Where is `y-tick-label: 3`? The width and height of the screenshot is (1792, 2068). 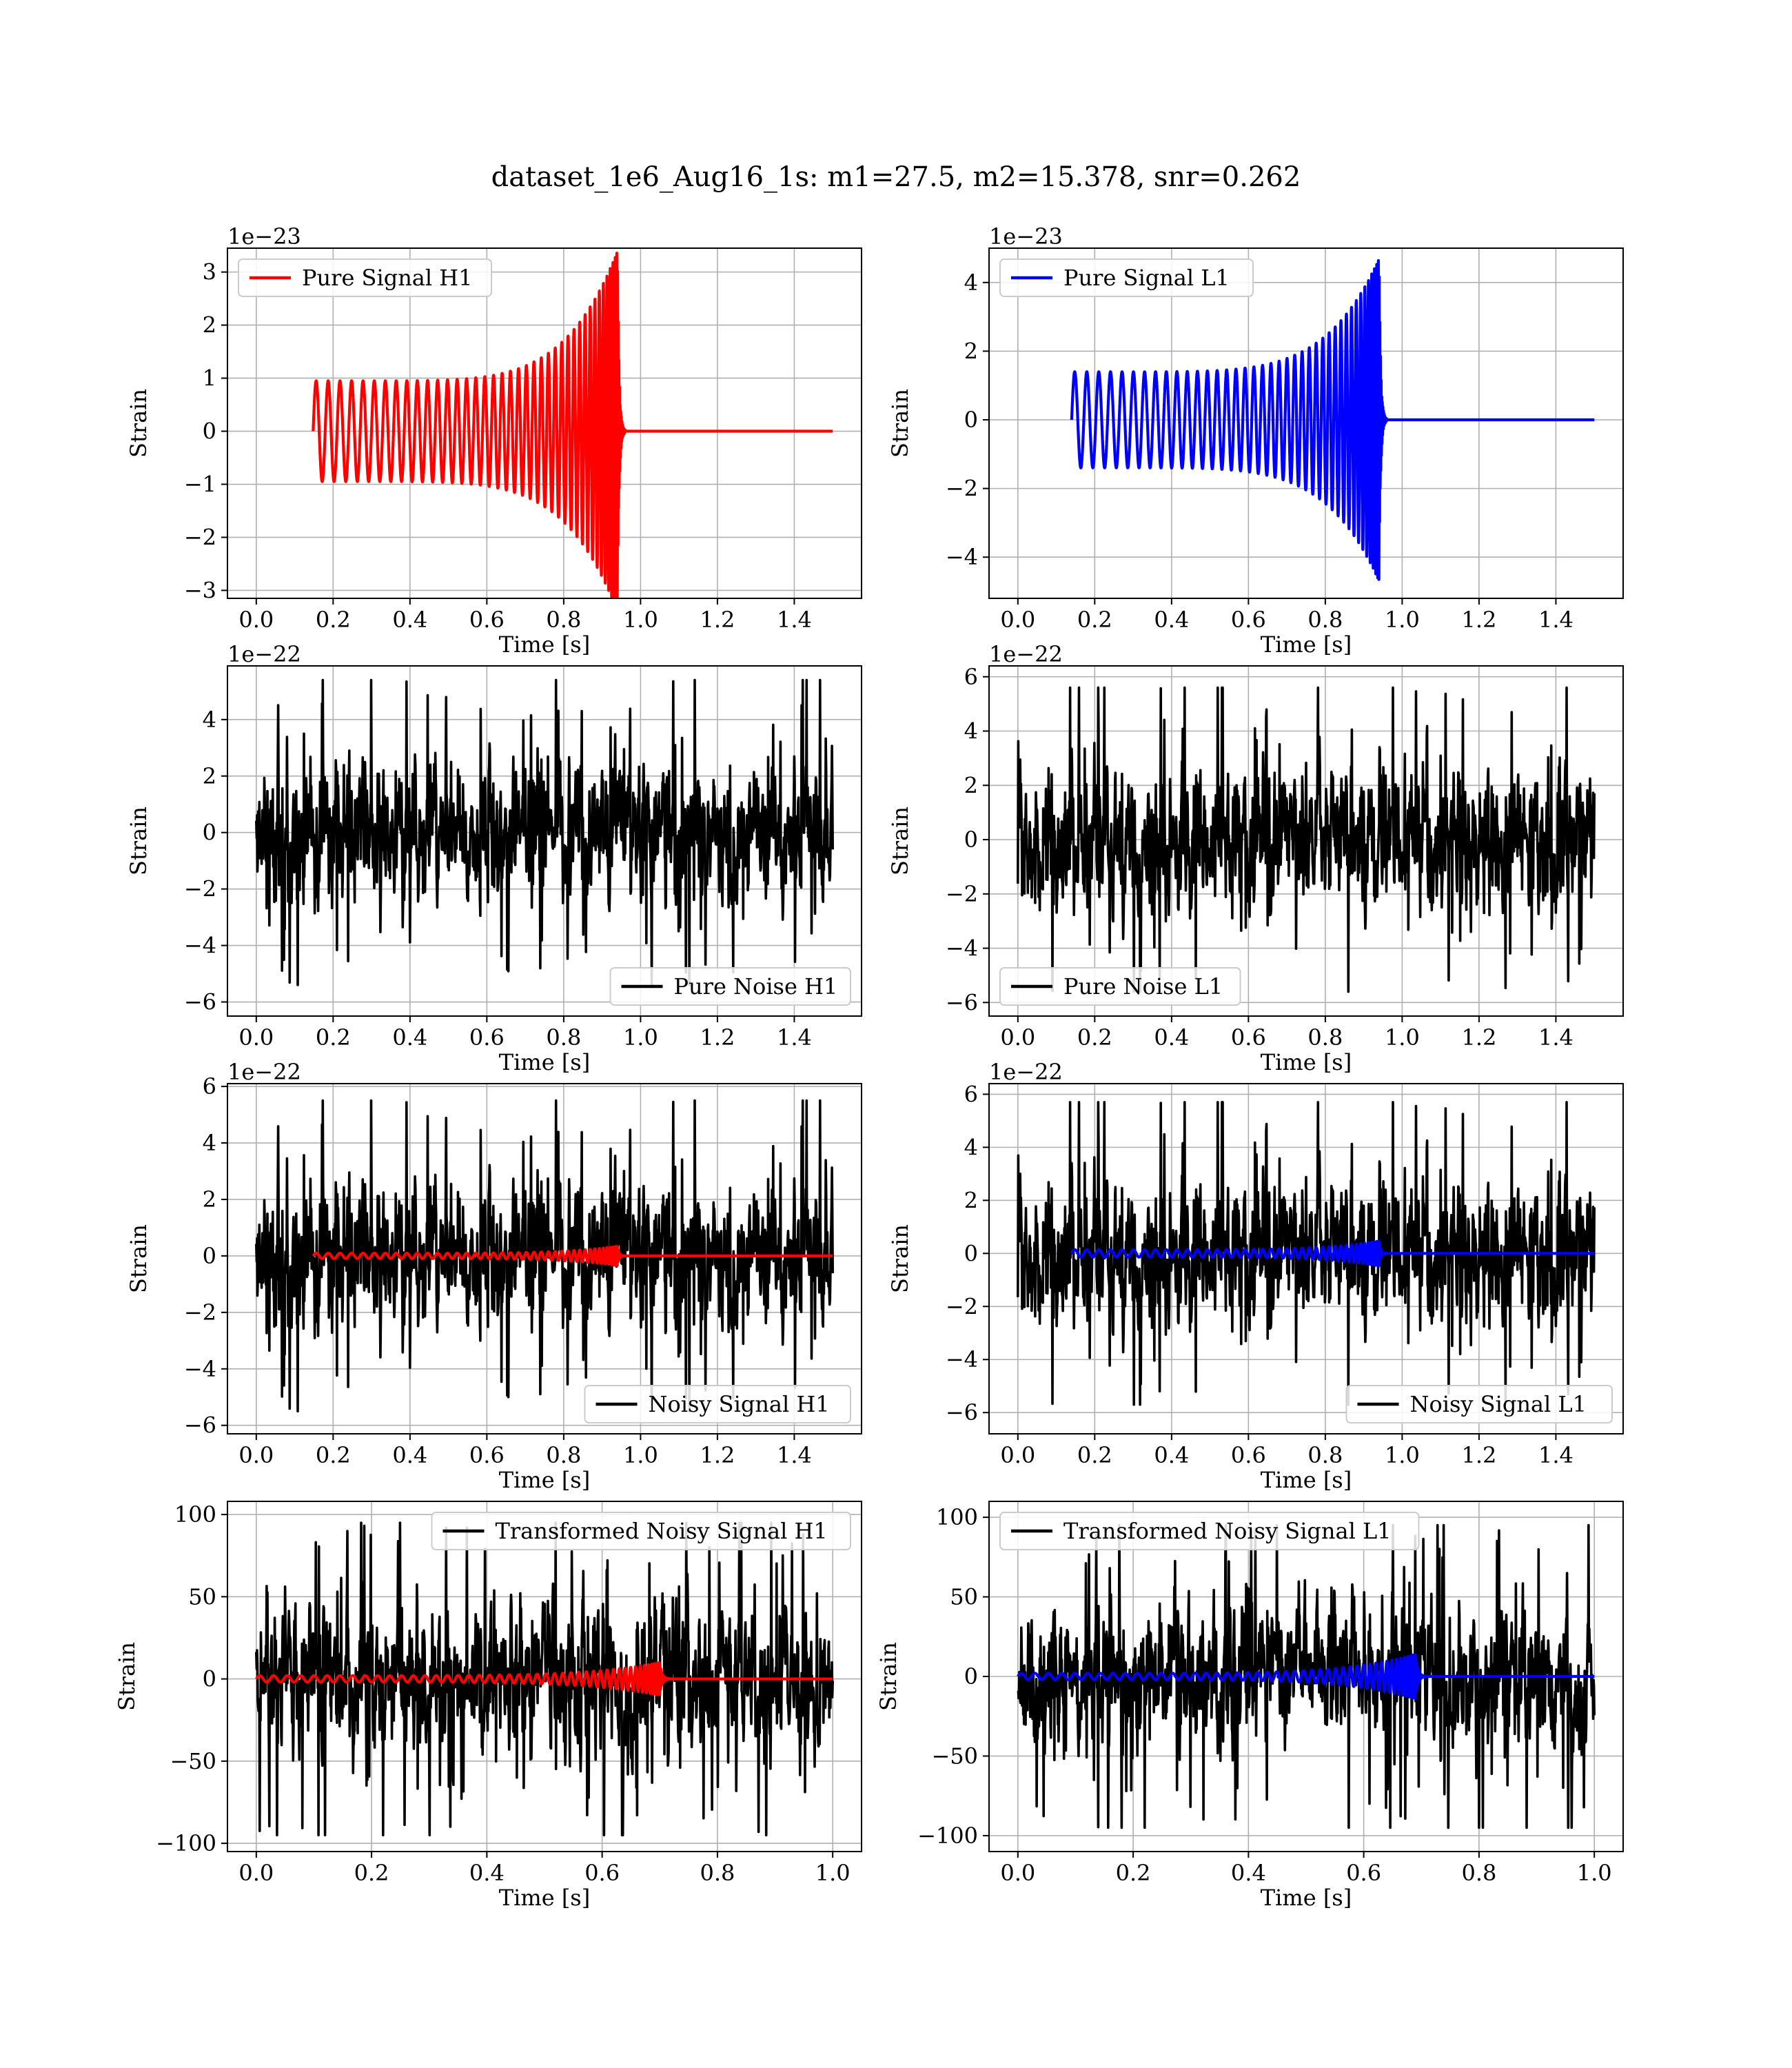
y-tick-label: 3 is located at coordinates (210, 272).